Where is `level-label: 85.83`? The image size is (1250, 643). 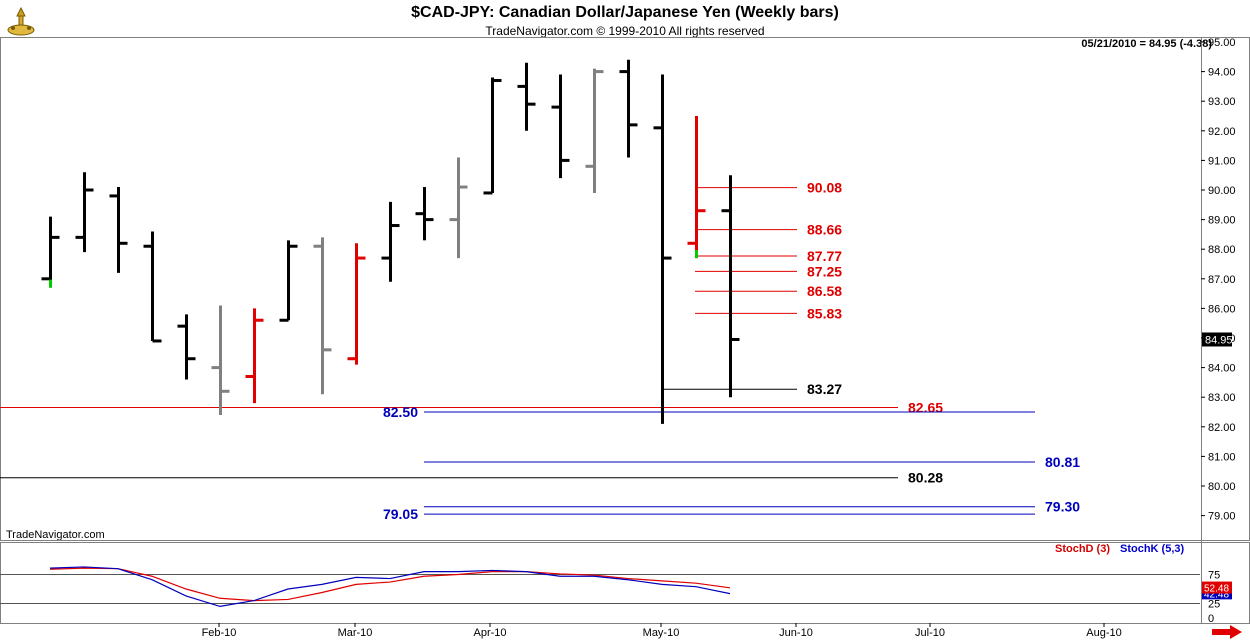 level-label: 85.83 is located at coordinates (824, 313).